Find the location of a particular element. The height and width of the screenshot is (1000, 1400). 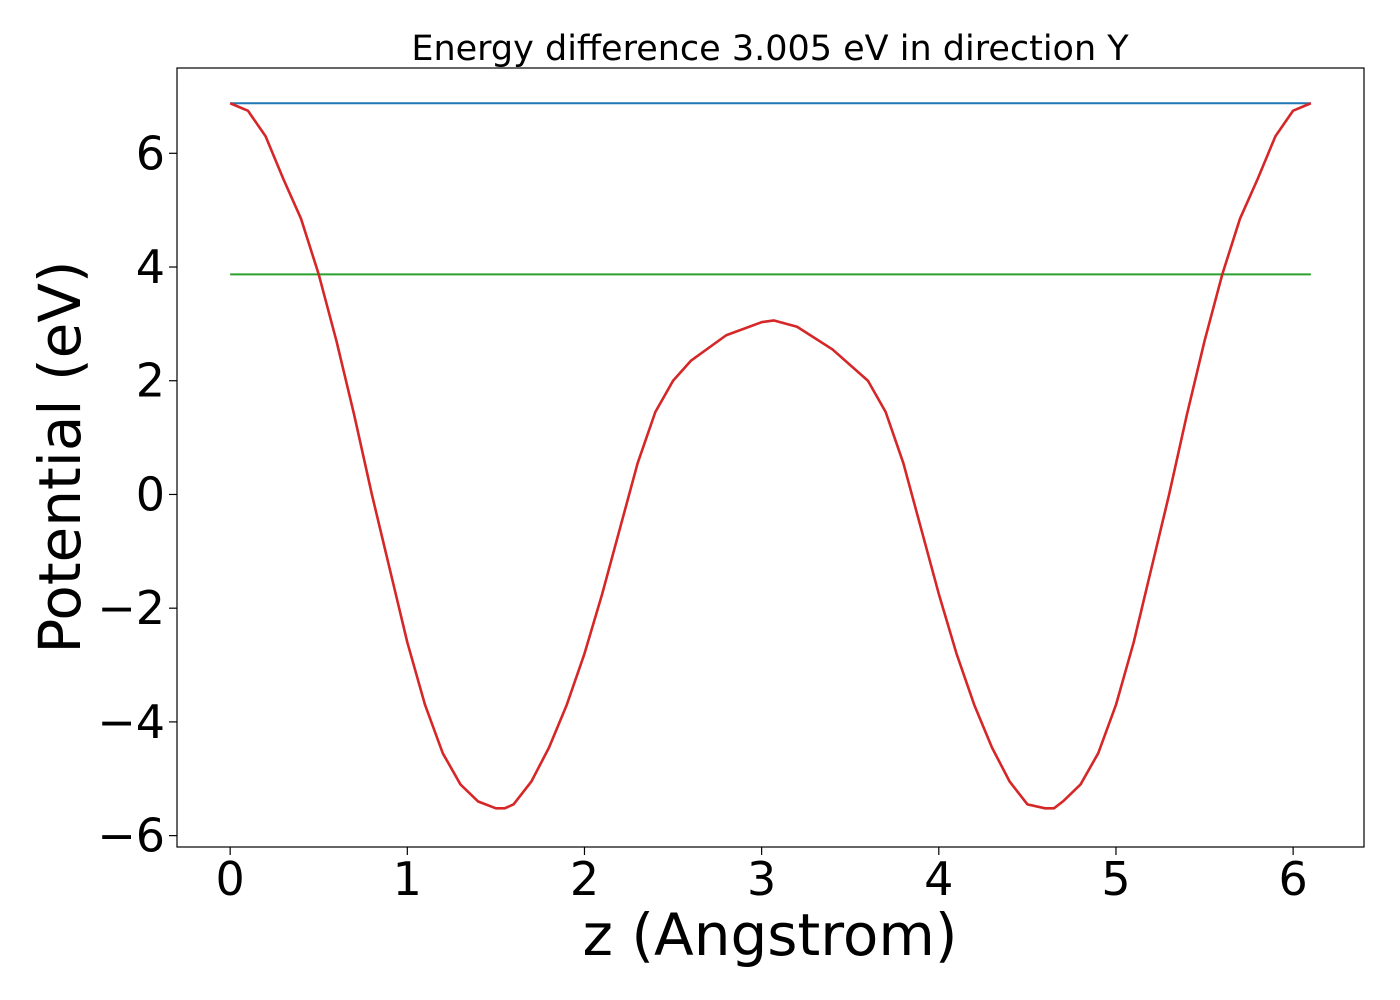

y-tick-label: 2 is located at coordinates (150, 381).